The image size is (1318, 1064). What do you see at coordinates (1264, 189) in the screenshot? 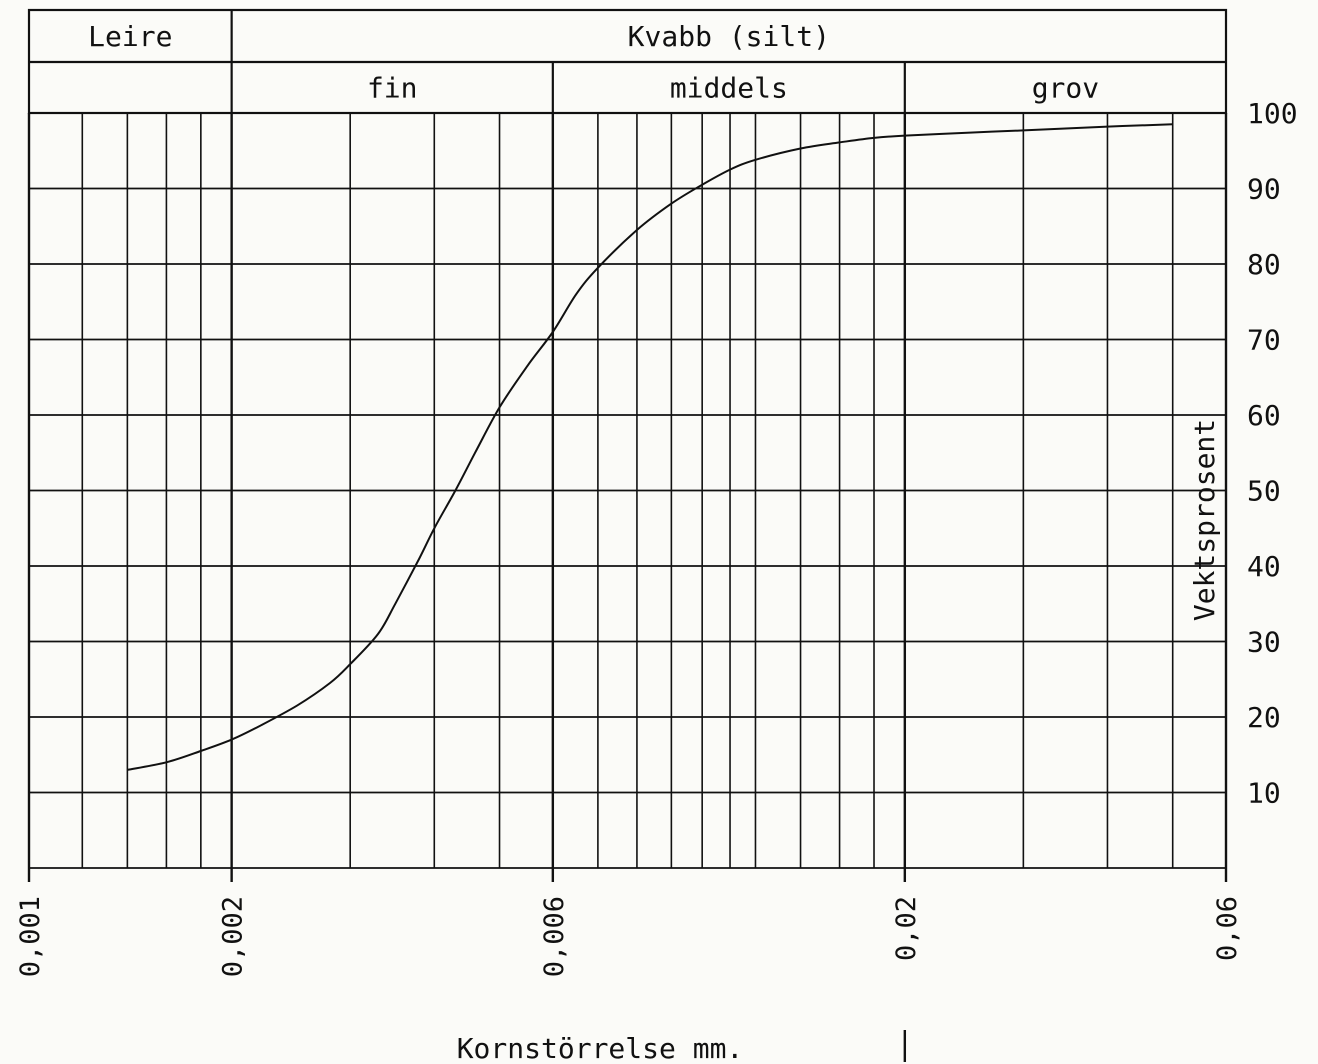
I see `y-tick-label: 90` at bounding box center [1264, 189].